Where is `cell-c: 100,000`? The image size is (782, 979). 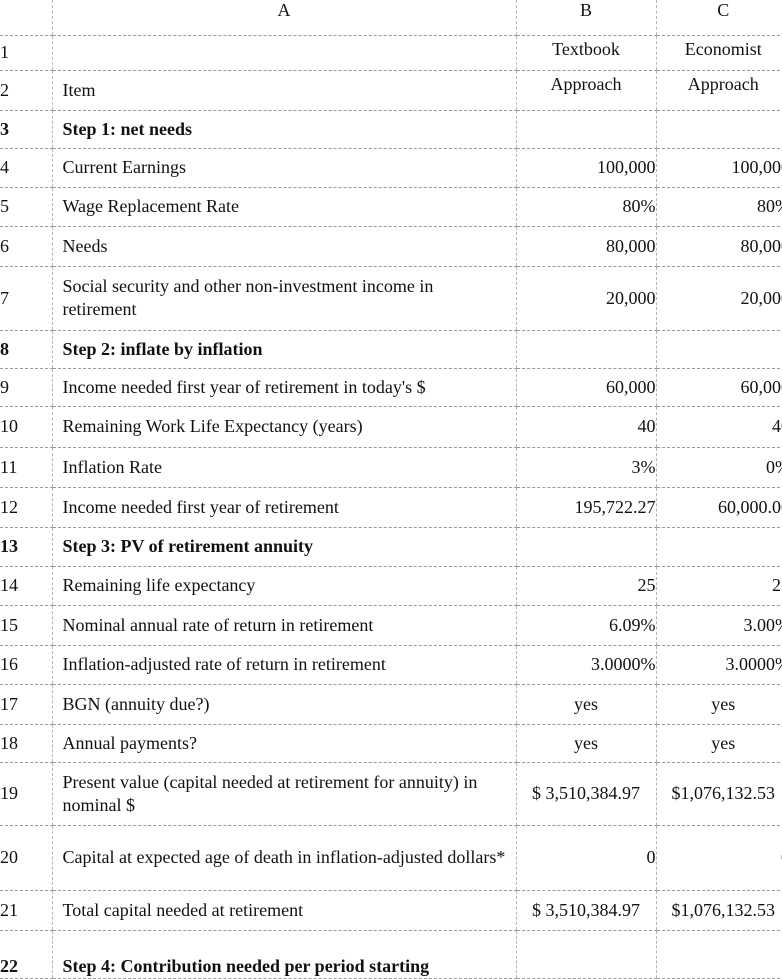
cell-c: 100,000 is located at coordinates (718, 168).